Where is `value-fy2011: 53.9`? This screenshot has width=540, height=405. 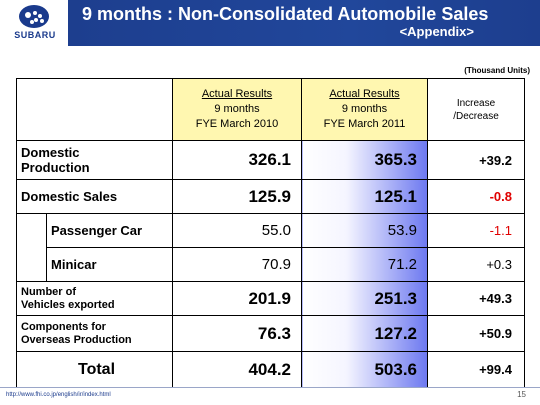
value-fy2011: 53.9 is located at coordinates (364, 230).